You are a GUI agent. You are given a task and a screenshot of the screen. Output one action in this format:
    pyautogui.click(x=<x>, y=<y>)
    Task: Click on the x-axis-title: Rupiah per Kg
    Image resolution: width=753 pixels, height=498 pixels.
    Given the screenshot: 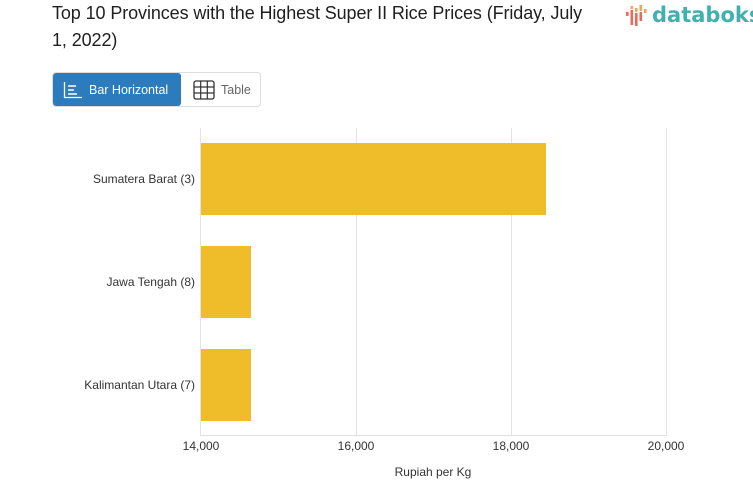 What is the action you would take?
    pyautogui.click(x=433, y=472)
    